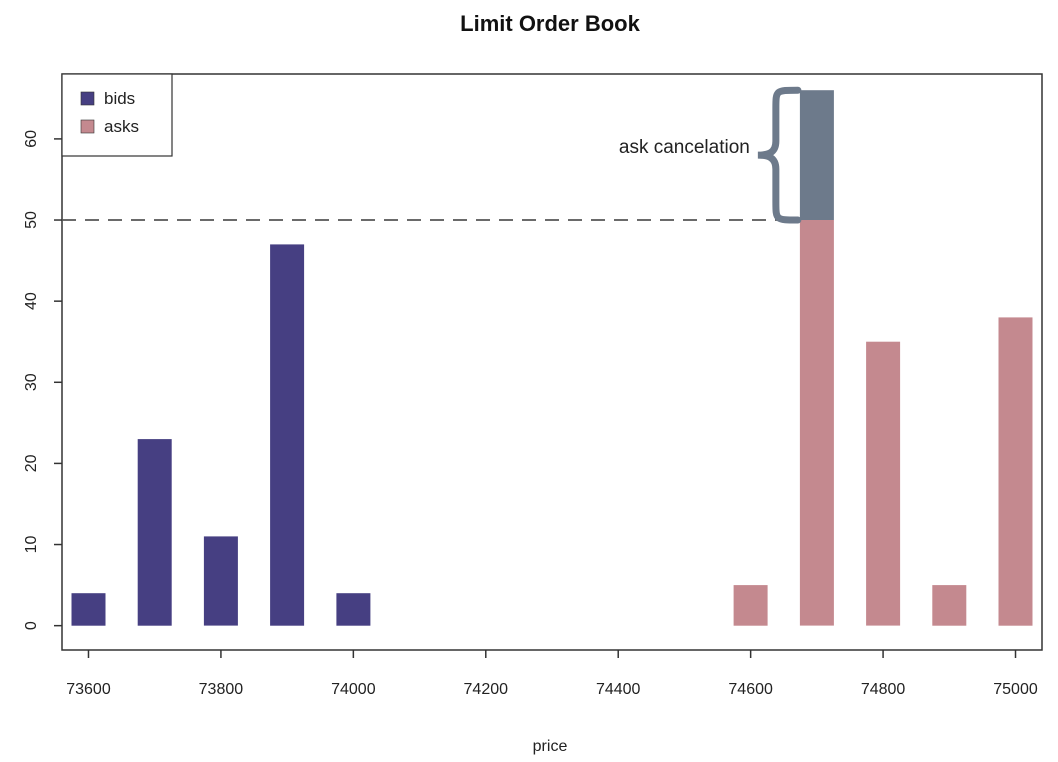  What do you see at coordinates (486, 689) in the screenshot?
I see `x-tick-label-74200: 74200` at bounding box center [486, 689].